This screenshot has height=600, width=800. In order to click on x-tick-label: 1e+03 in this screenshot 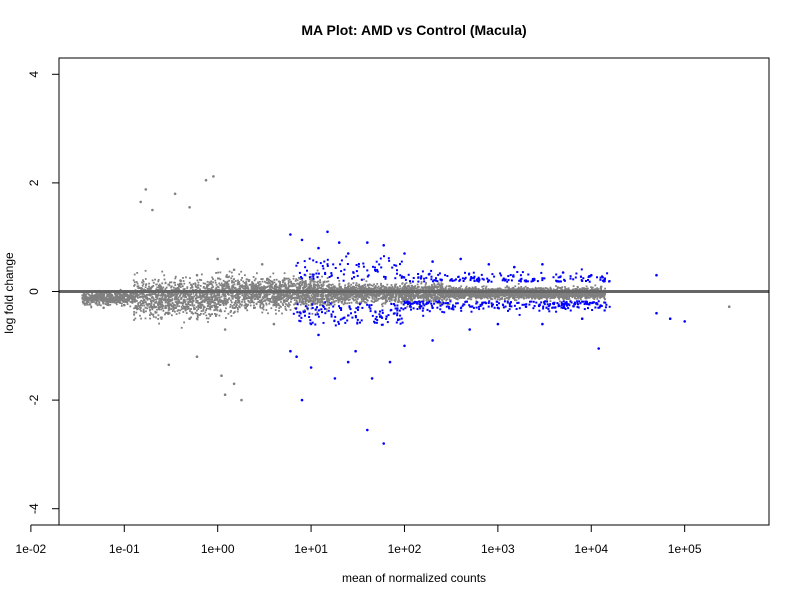, I will do `click(498, 549)`.